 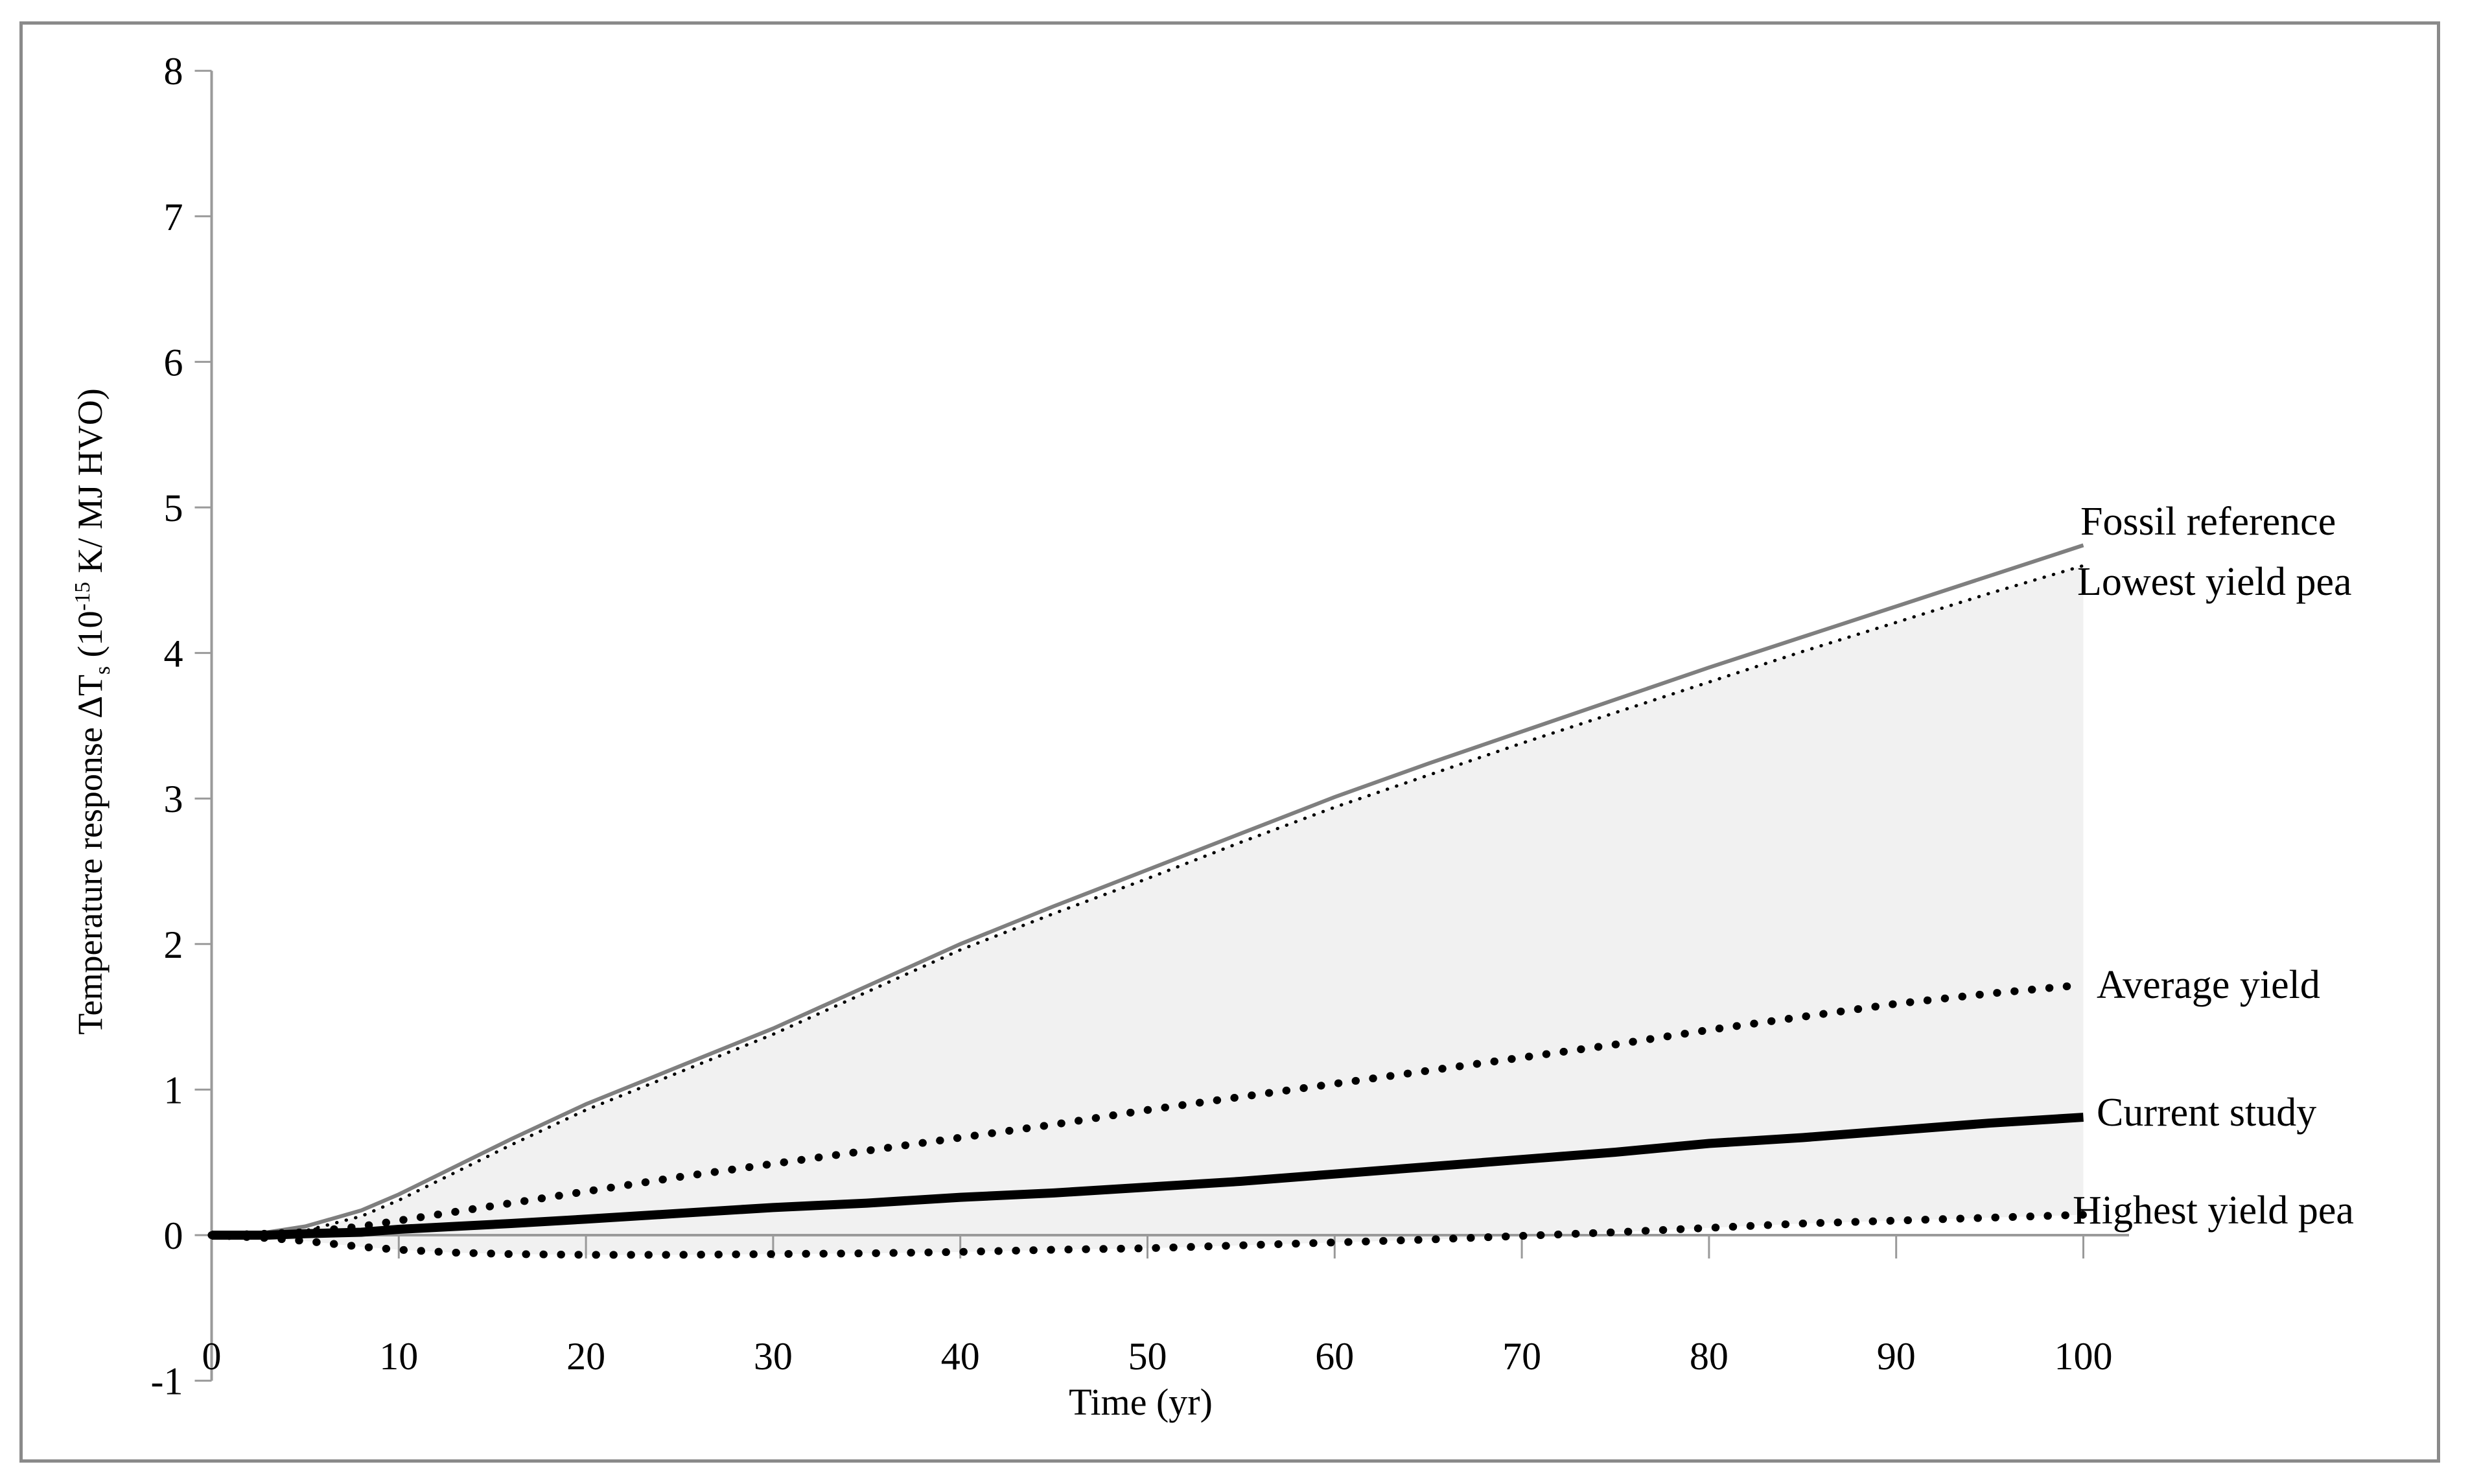 What do you see at coordinates (1334, 1356) in the screenshot?
I see `x-tick-label: 60` at bounding box center [1334, 1356].